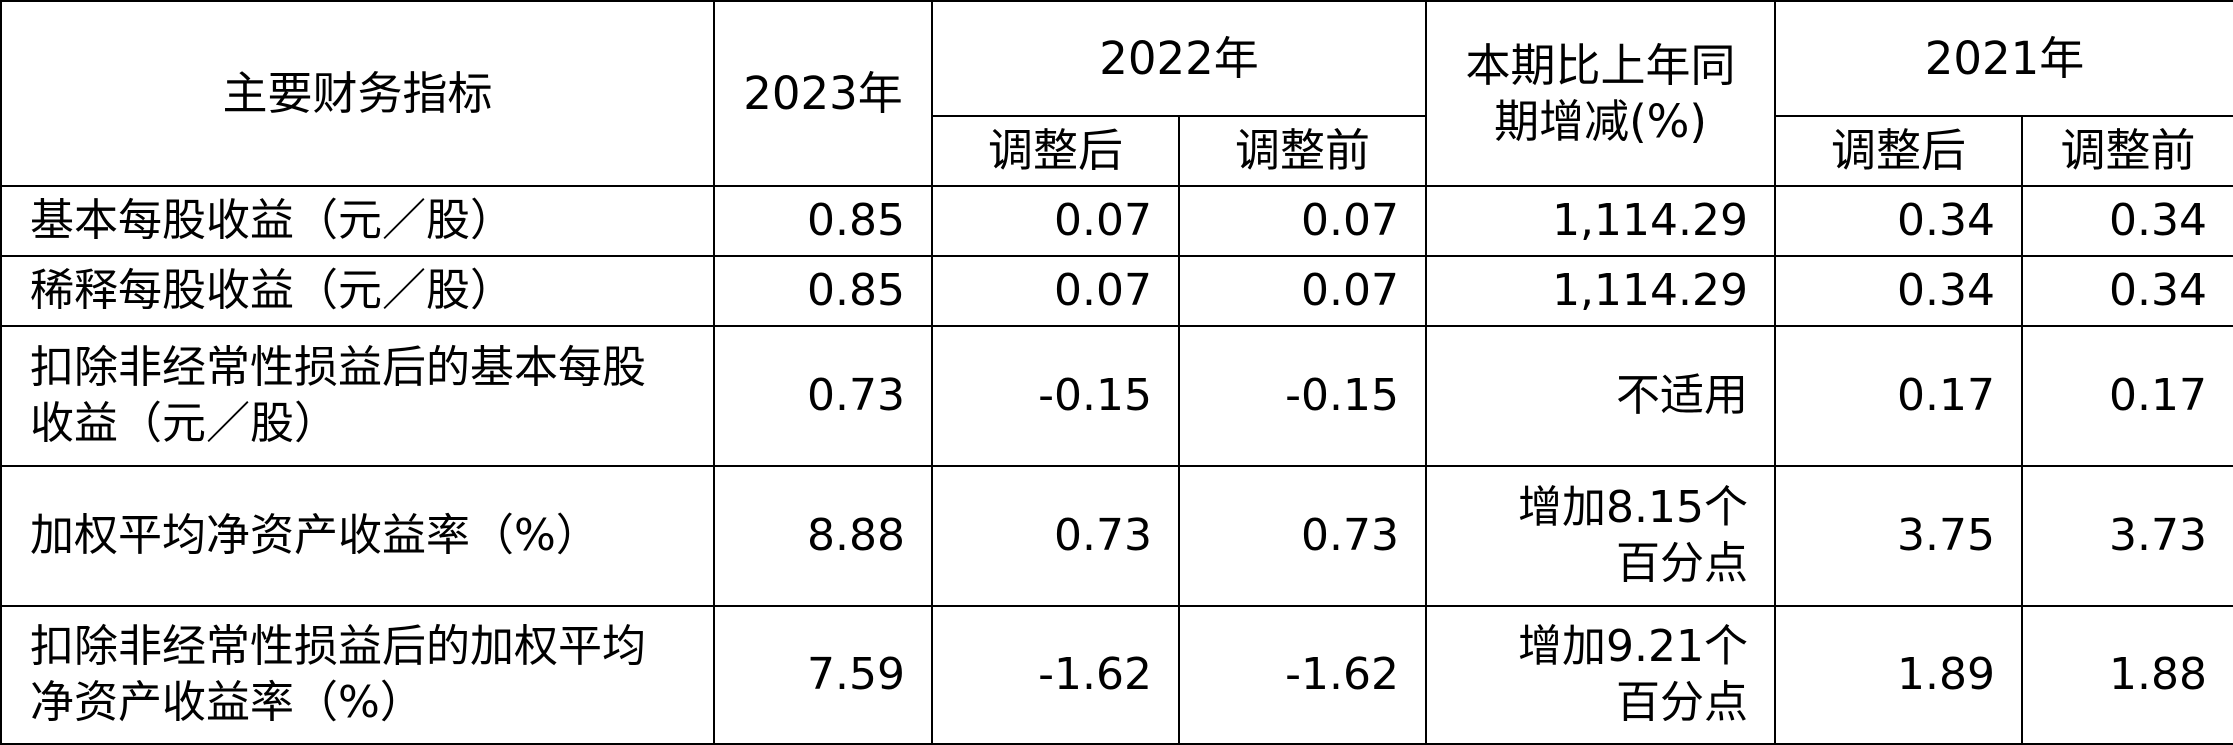 The width and height of the screenshot is (2233, 745). Describe the element at coordinates (357, 675) in the screenshot. I see `row-label: 扣除非经常性损益后的加权平均净资产收益率（%）` at that location.